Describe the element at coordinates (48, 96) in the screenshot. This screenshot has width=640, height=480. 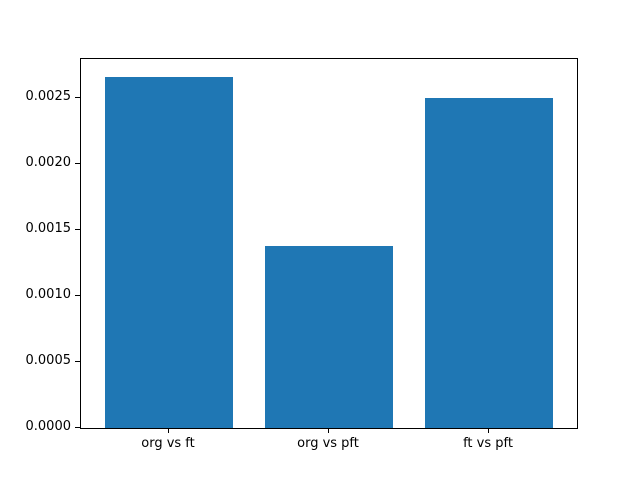
I see `y-tick-label: 0.0025` at that location.